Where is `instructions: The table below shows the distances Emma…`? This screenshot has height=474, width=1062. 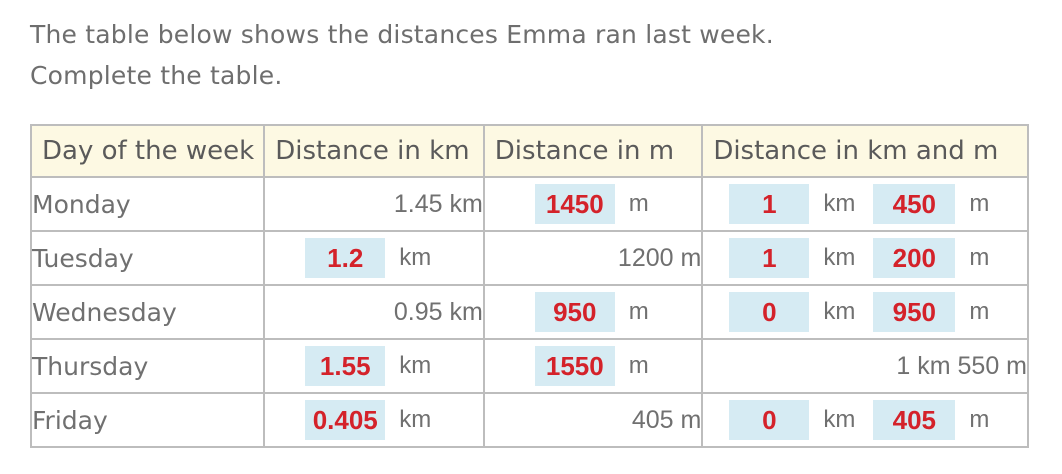
instructions: The table below shows the distances Emma… is located at coordinates (402, 55).